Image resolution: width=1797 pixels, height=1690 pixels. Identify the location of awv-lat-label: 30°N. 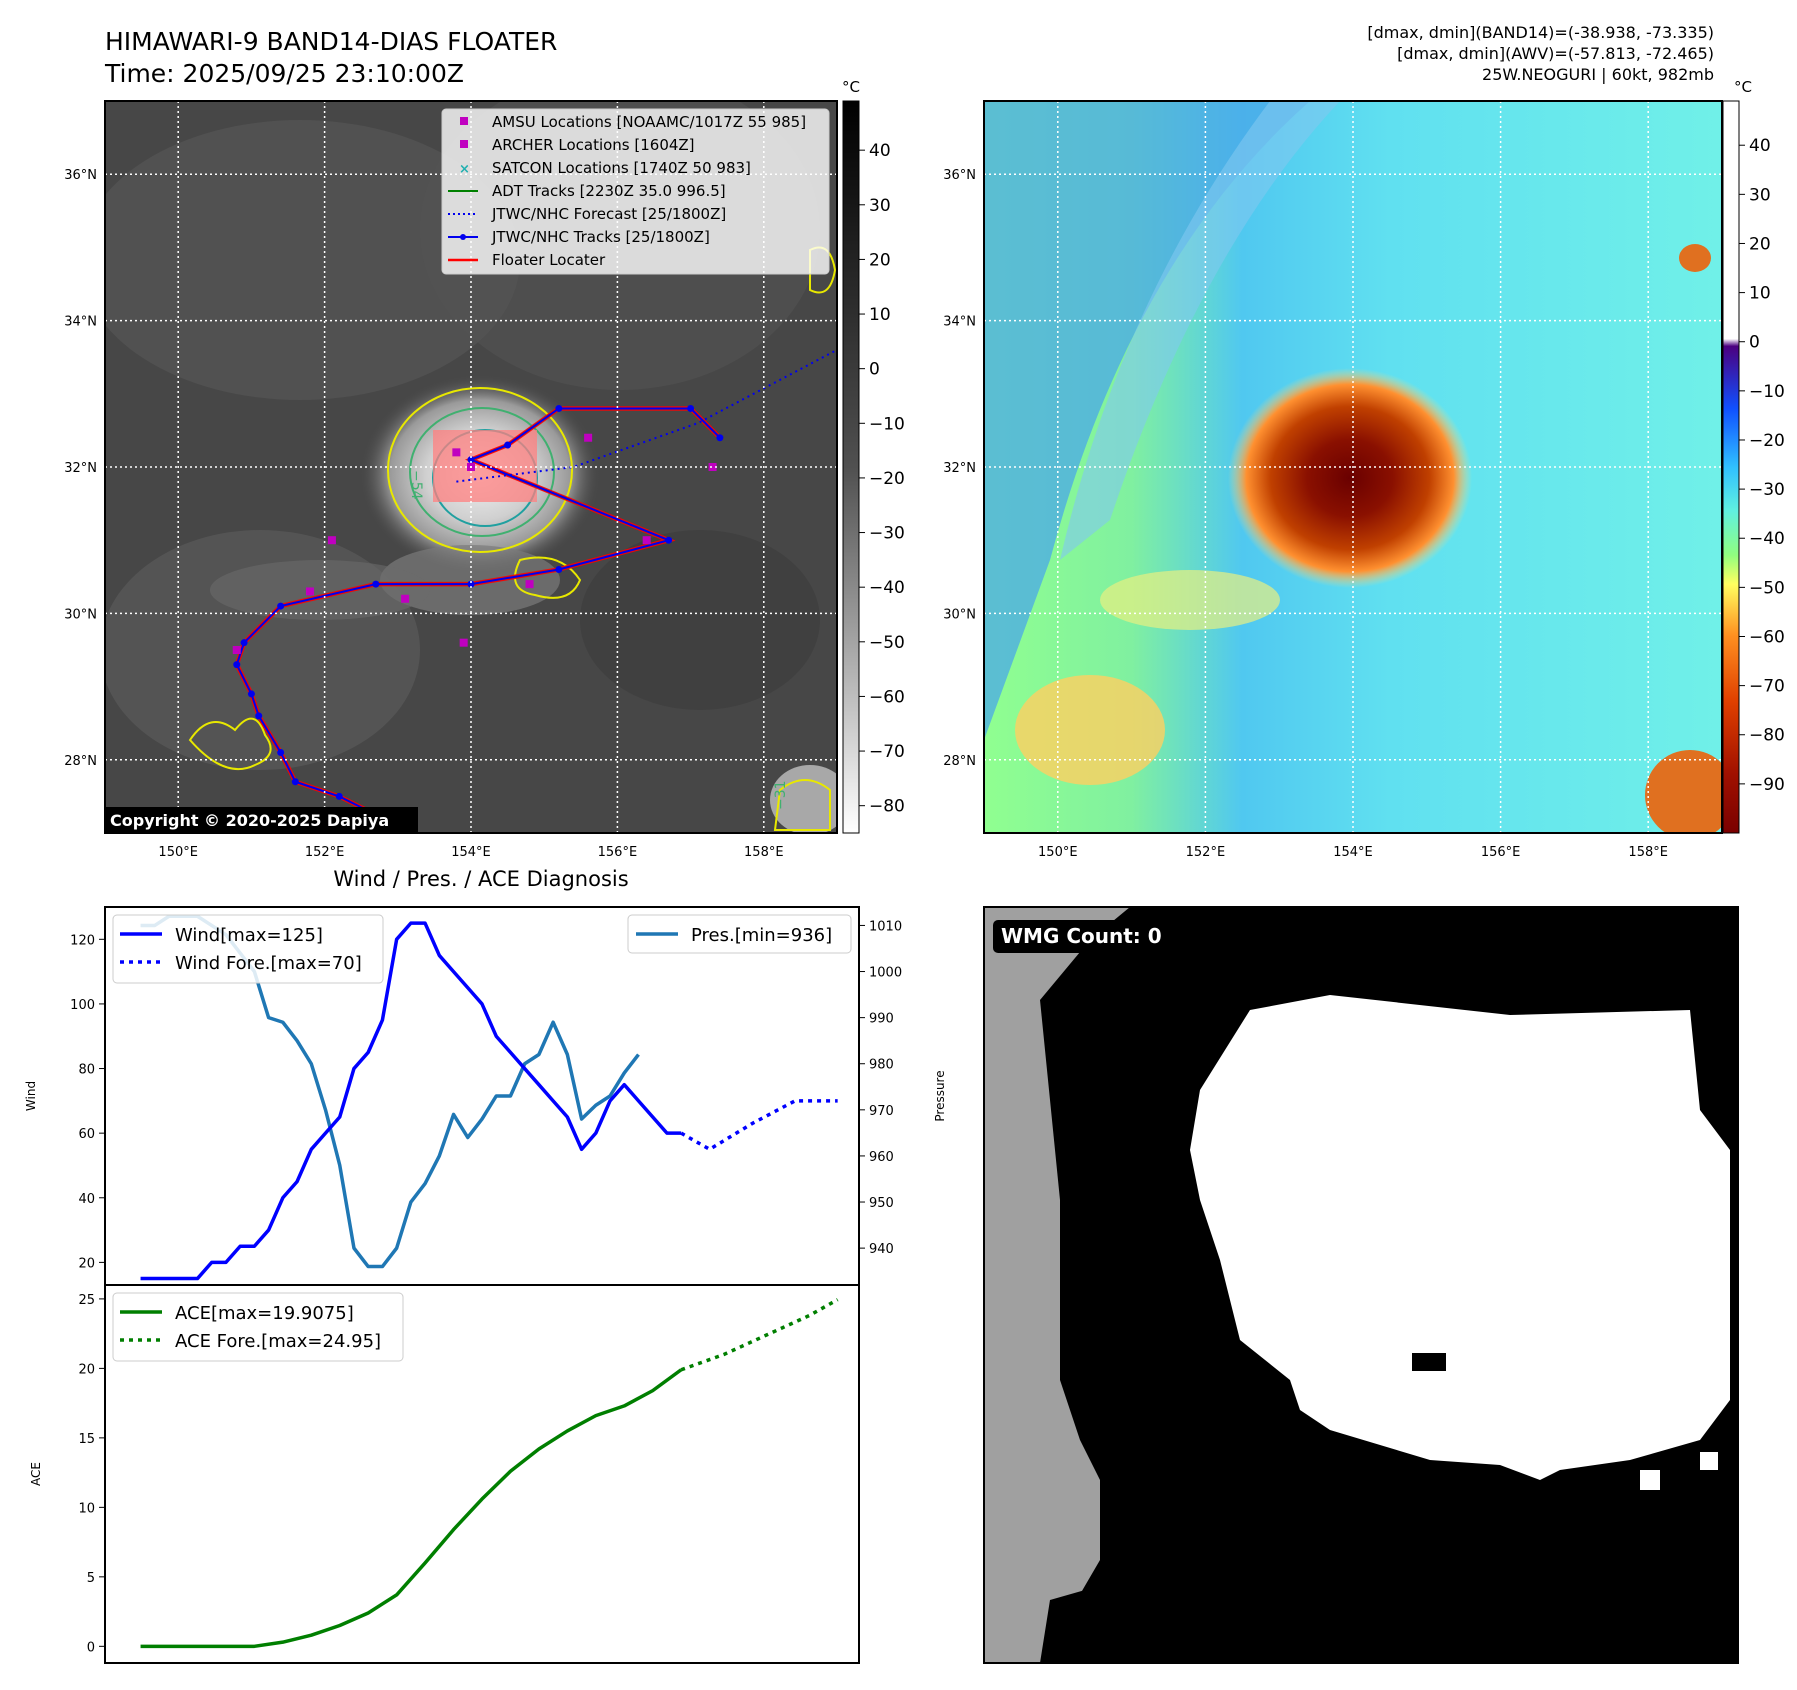
(959, 614).